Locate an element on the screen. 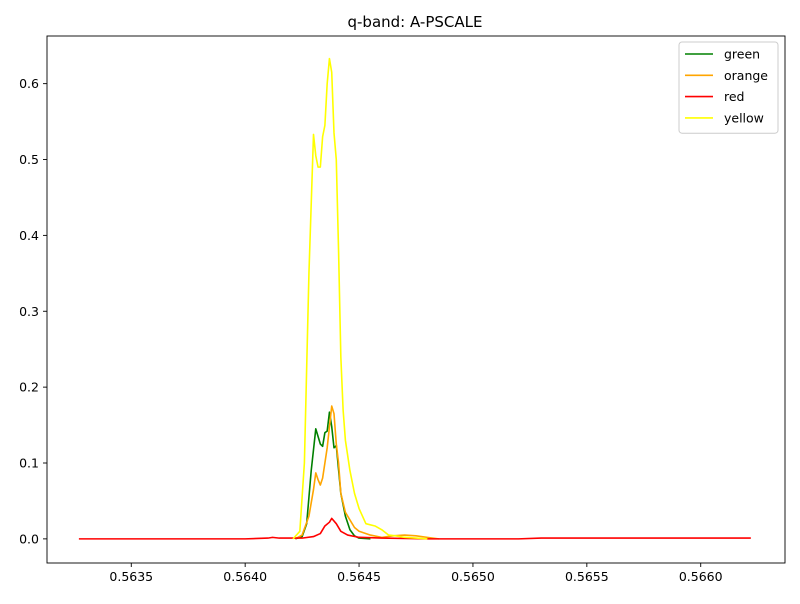 The image size is (800, 604). y-tick-label: 0.1 is located at coordinates (29, 463).